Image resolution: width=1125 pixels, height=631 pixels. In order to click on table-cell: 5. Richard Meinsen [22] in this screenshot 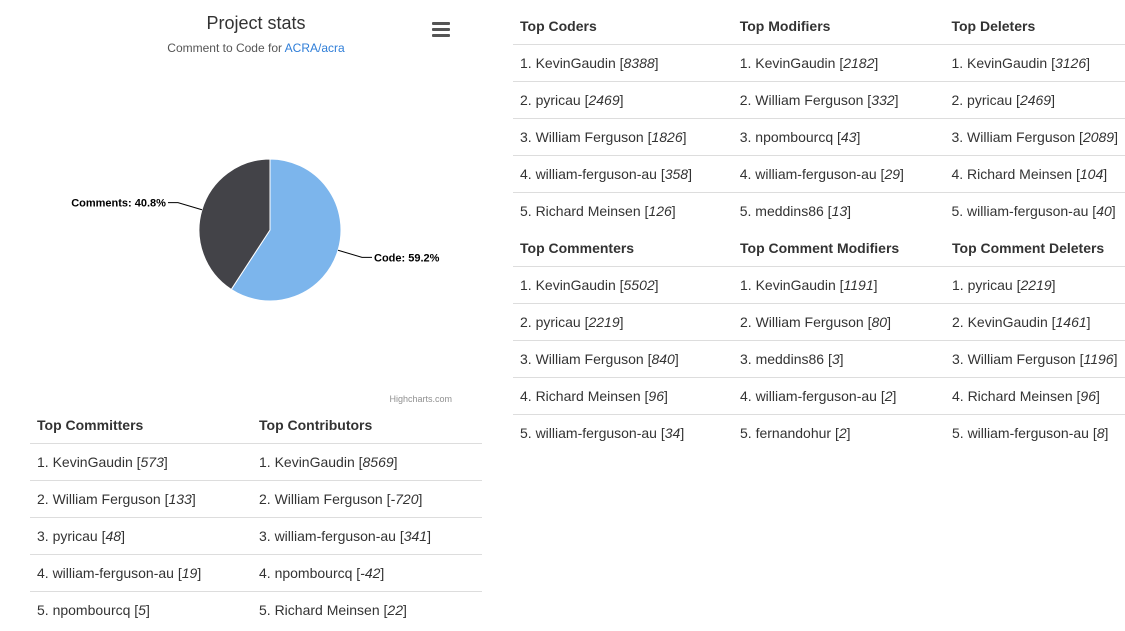, I will do `click(367, 609)`.